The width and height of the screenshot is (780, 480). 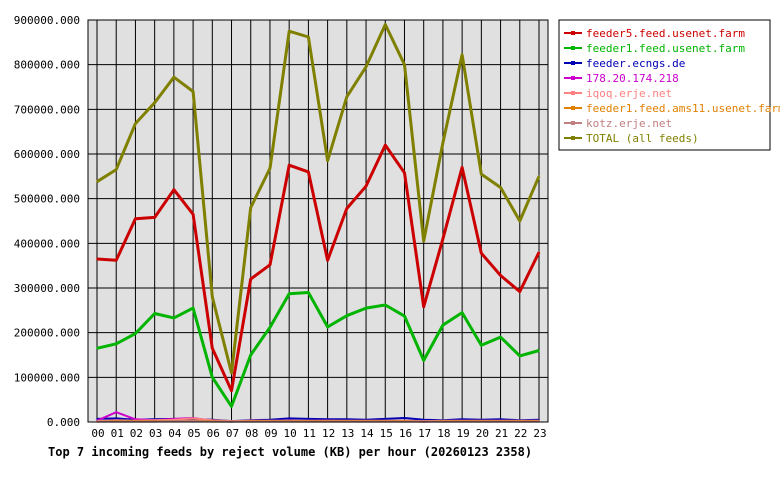 What do you see at coordinates (47, 288) in the screenshot?
I see `y-tick-label: 300000.000` at bounding box center [47, 288].